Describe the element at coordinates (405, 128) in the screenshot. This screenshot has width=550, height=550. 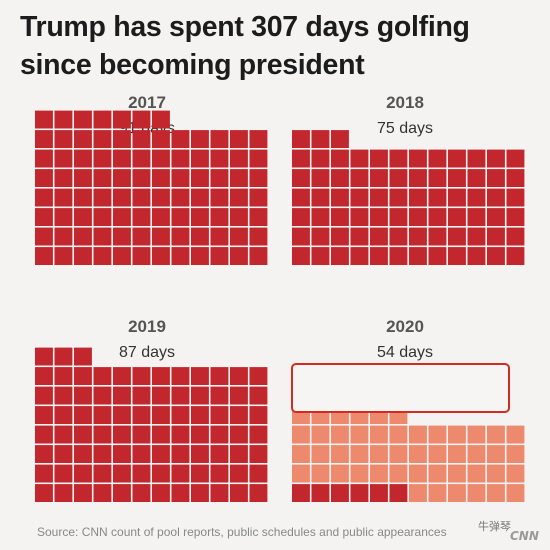
I see `panel-days-label: 75 days` at that location.